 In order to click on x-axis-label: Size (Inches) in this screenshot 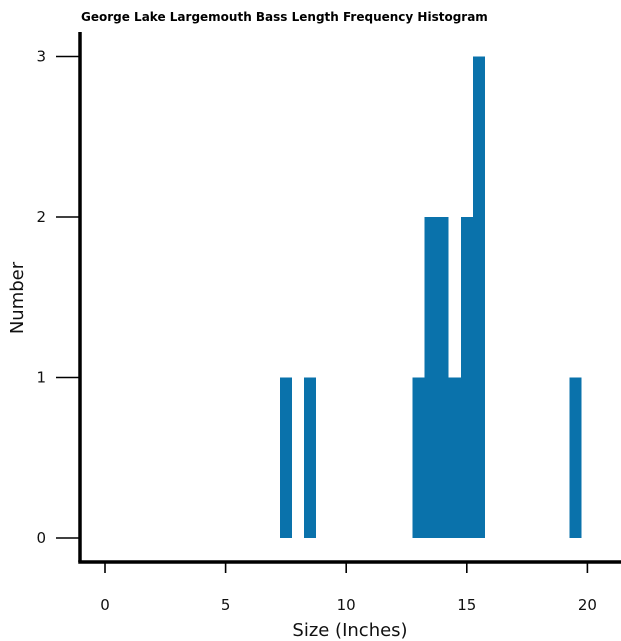, I will do `click(349, 630)`.